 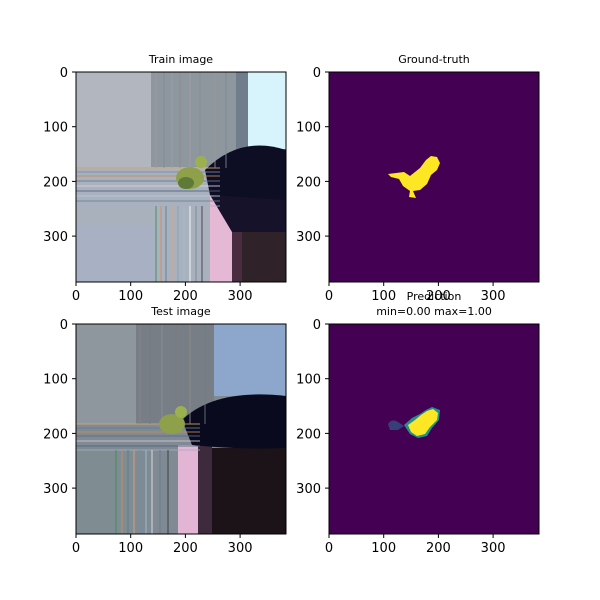 What do you see at coordinates (434, 311) in the screenshot?
I see `panel-subtitle: min=0.00 max=1.00` at bounding box center [434, 311].